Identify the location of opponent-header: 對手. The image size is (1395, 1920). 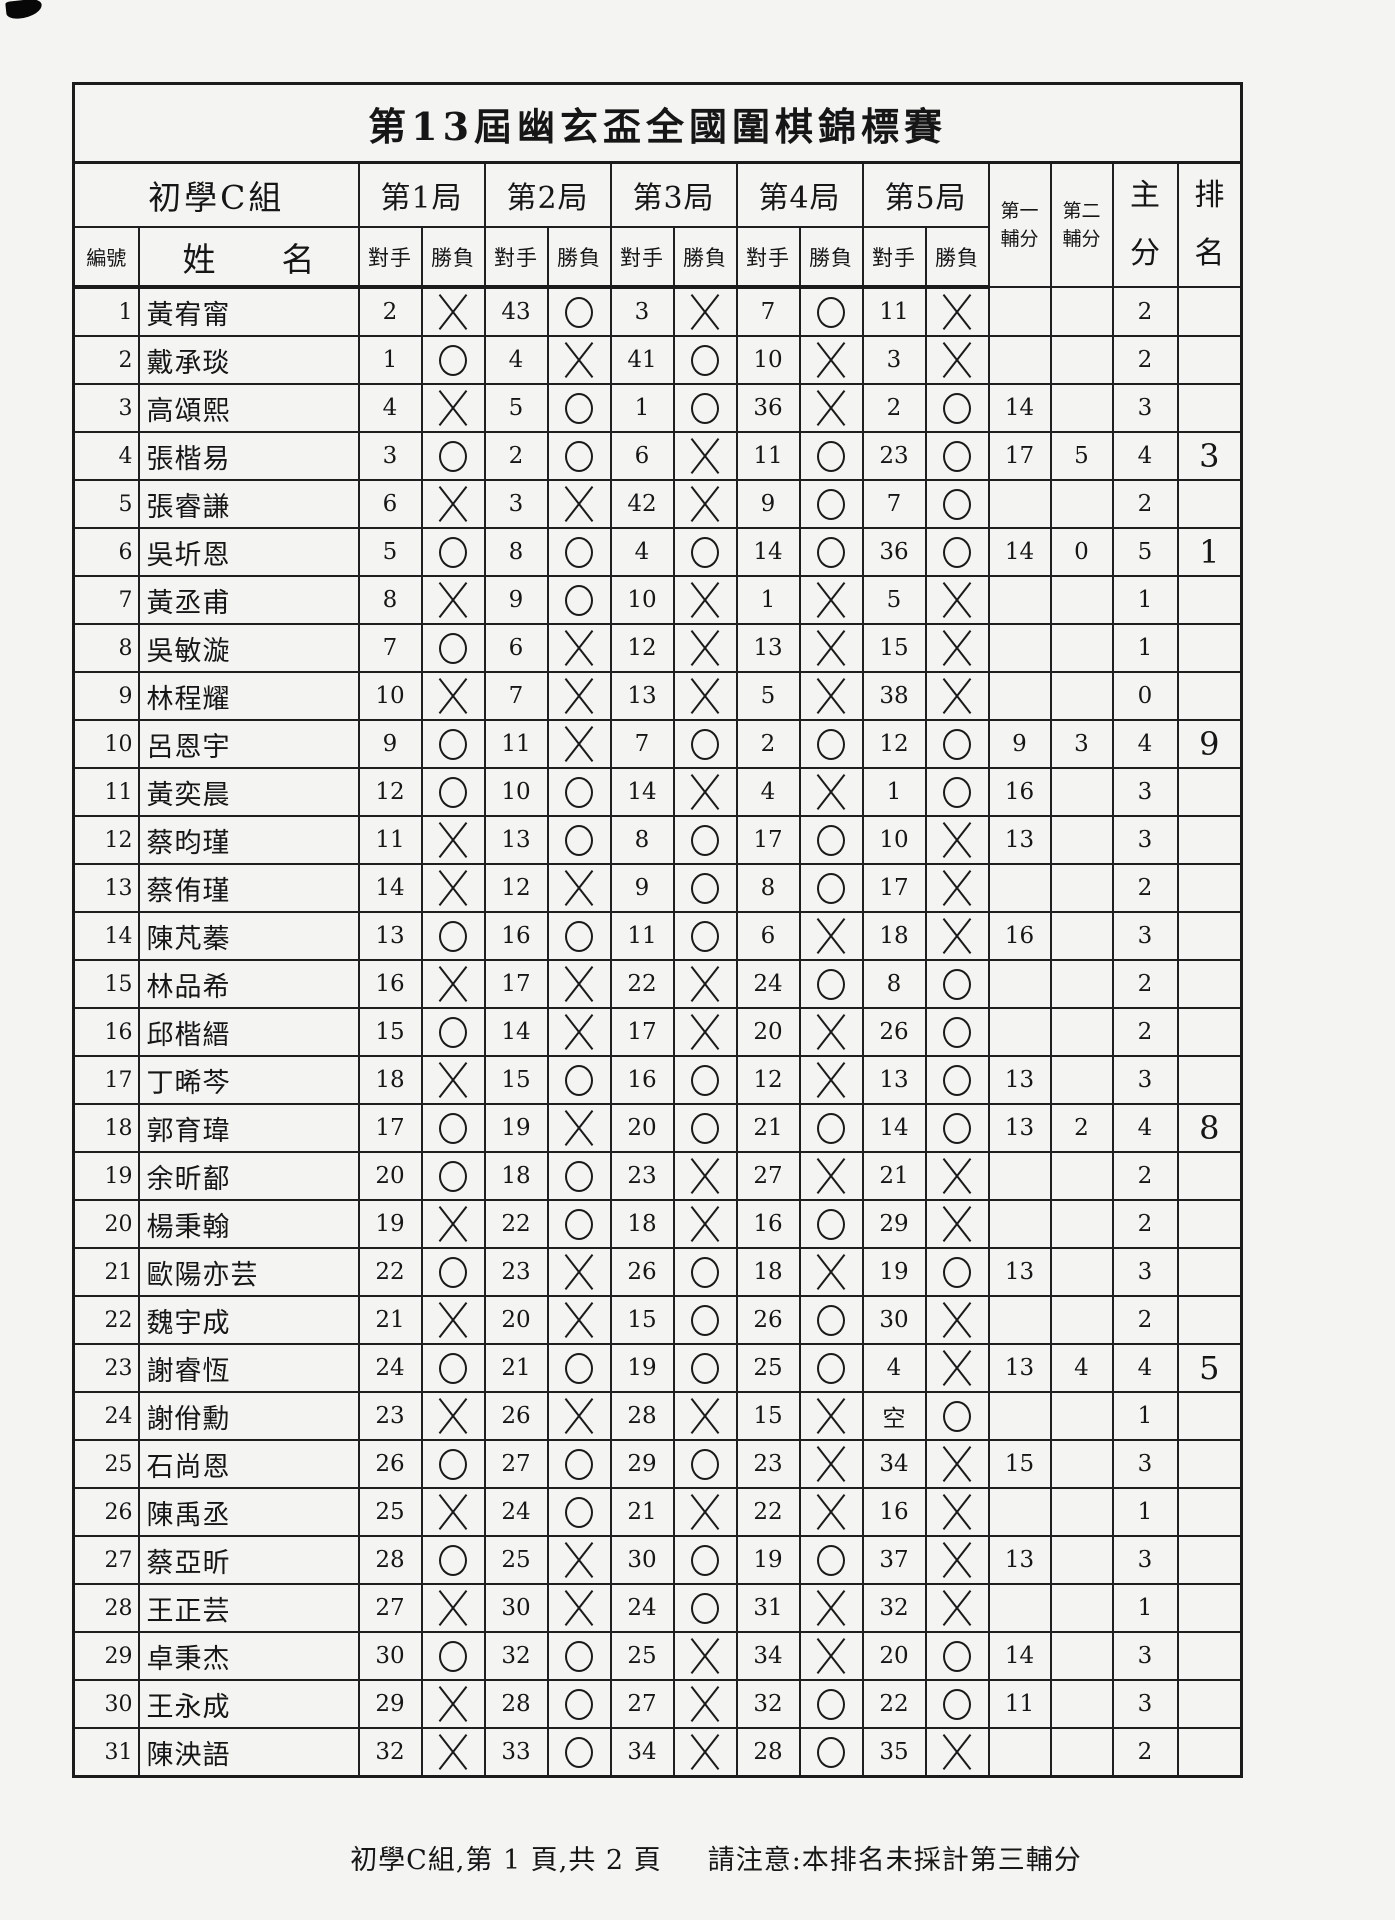
(768, 257).